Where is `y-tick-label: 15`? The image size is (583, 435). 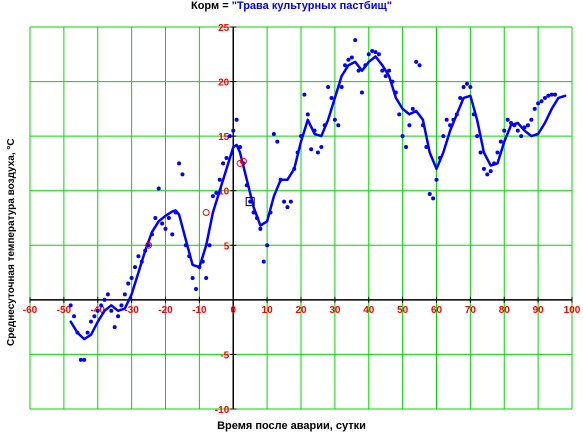 y-tick-label: 15 is located at coordinates (224, 137).